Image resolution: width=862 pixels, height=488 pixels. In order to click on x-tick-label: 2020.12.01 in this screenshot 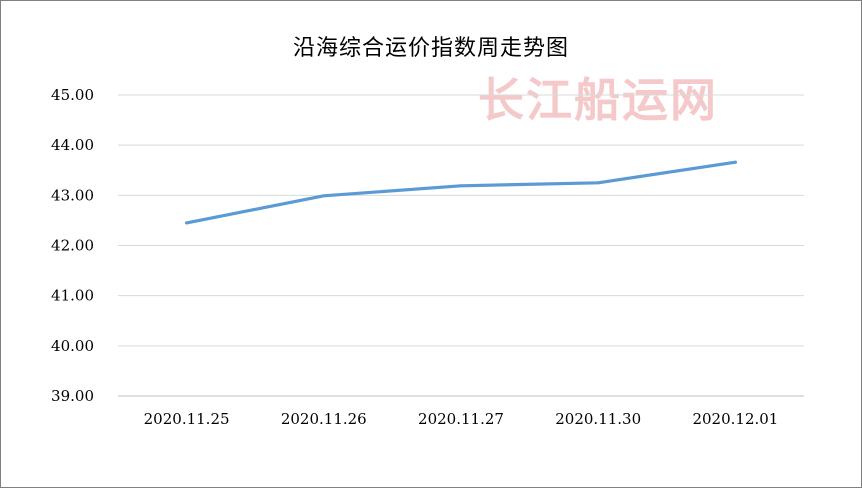, I will do `click(735, 419)`.